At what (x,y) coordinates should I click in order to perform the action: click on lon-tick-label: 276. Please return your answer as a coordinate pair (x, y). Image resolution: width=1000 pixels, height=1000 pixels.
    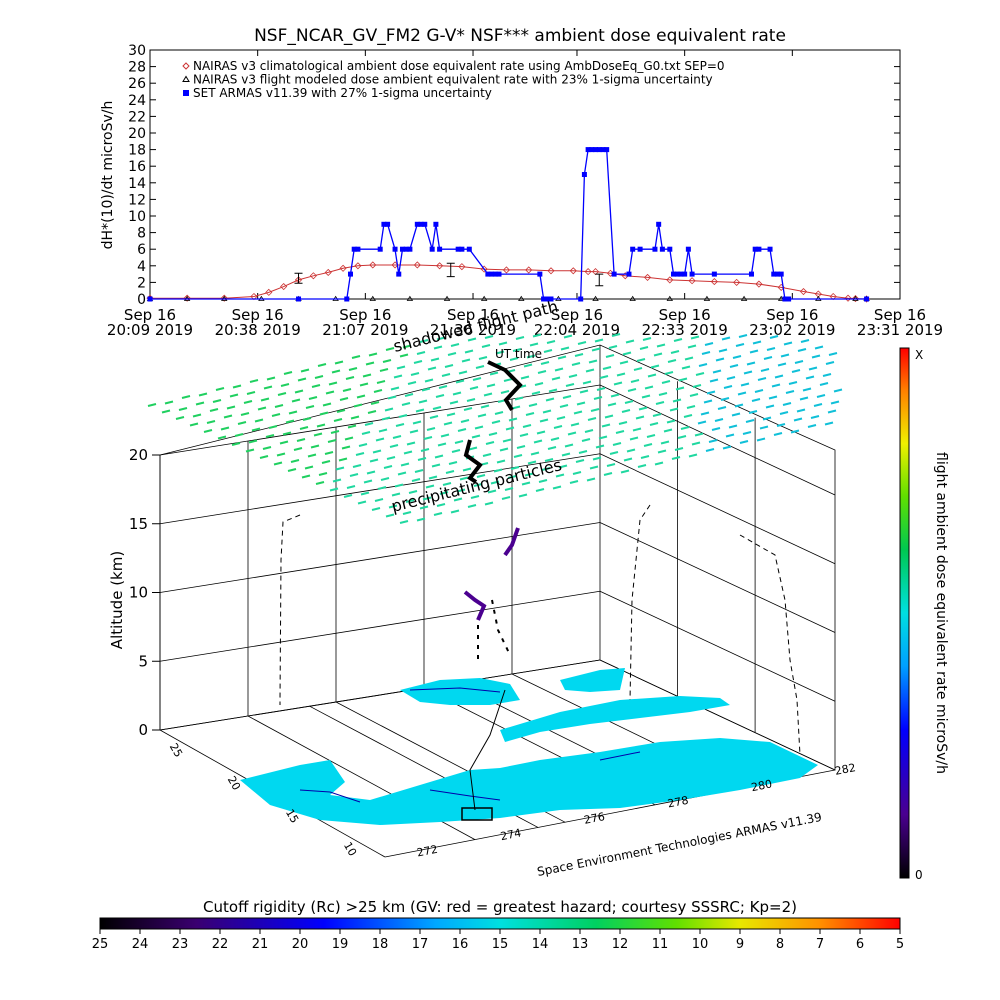
    Looking at the image, I should click on (594, 818).